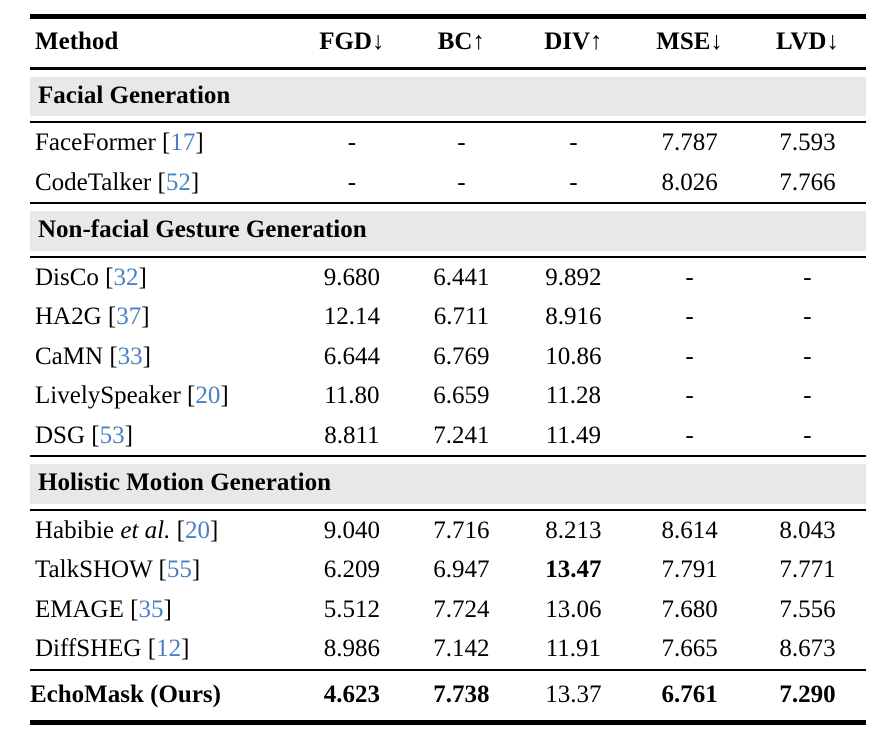  What do you see at coordinates (351, 530) in the screenshot?
I see `metric-cell: 9.040` at bounding box center [351, 530].